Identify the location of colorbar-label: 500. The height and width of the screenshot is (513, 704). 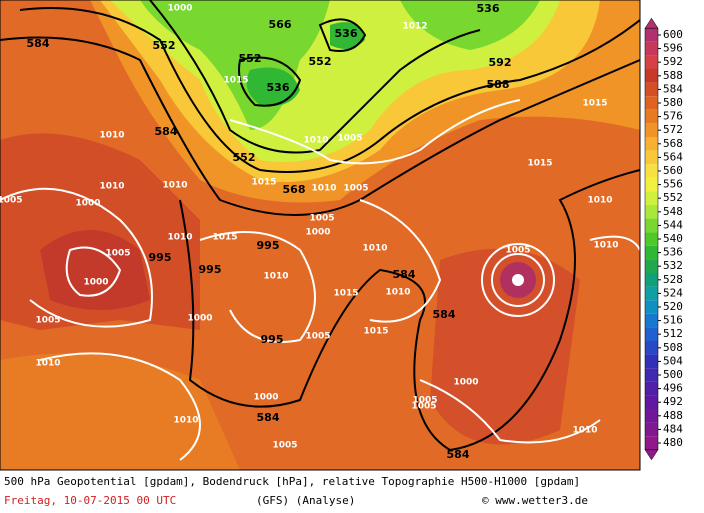
(673, 374).